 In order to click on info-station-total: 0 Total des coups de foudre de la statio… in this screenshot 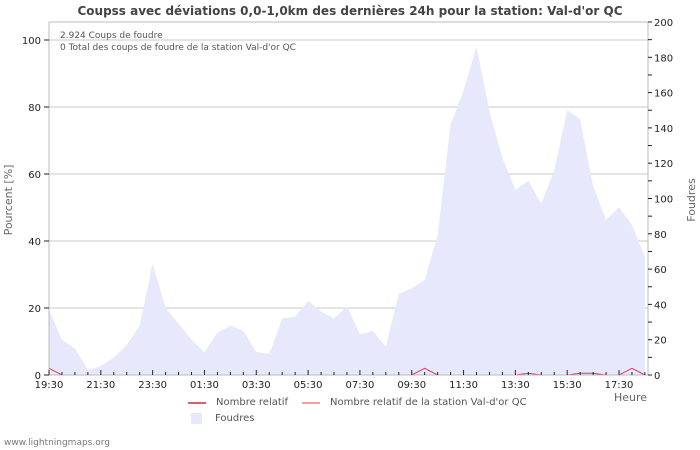, I will do `click(178, 48)`.